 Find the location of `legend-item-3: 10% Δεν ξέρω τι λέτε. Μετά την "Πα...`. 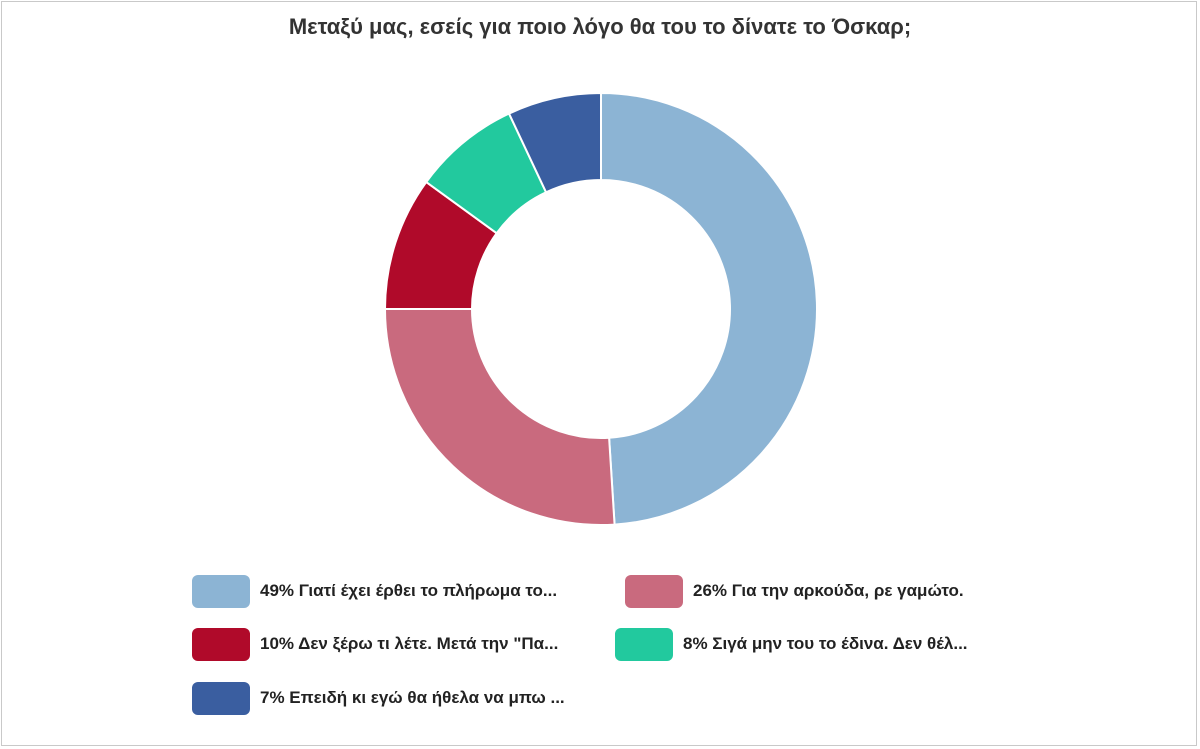

legend-item-3: 10% Δεν ξέρω τι λέτε. Μετά την "Πα... is located at coordinates (375, 644).